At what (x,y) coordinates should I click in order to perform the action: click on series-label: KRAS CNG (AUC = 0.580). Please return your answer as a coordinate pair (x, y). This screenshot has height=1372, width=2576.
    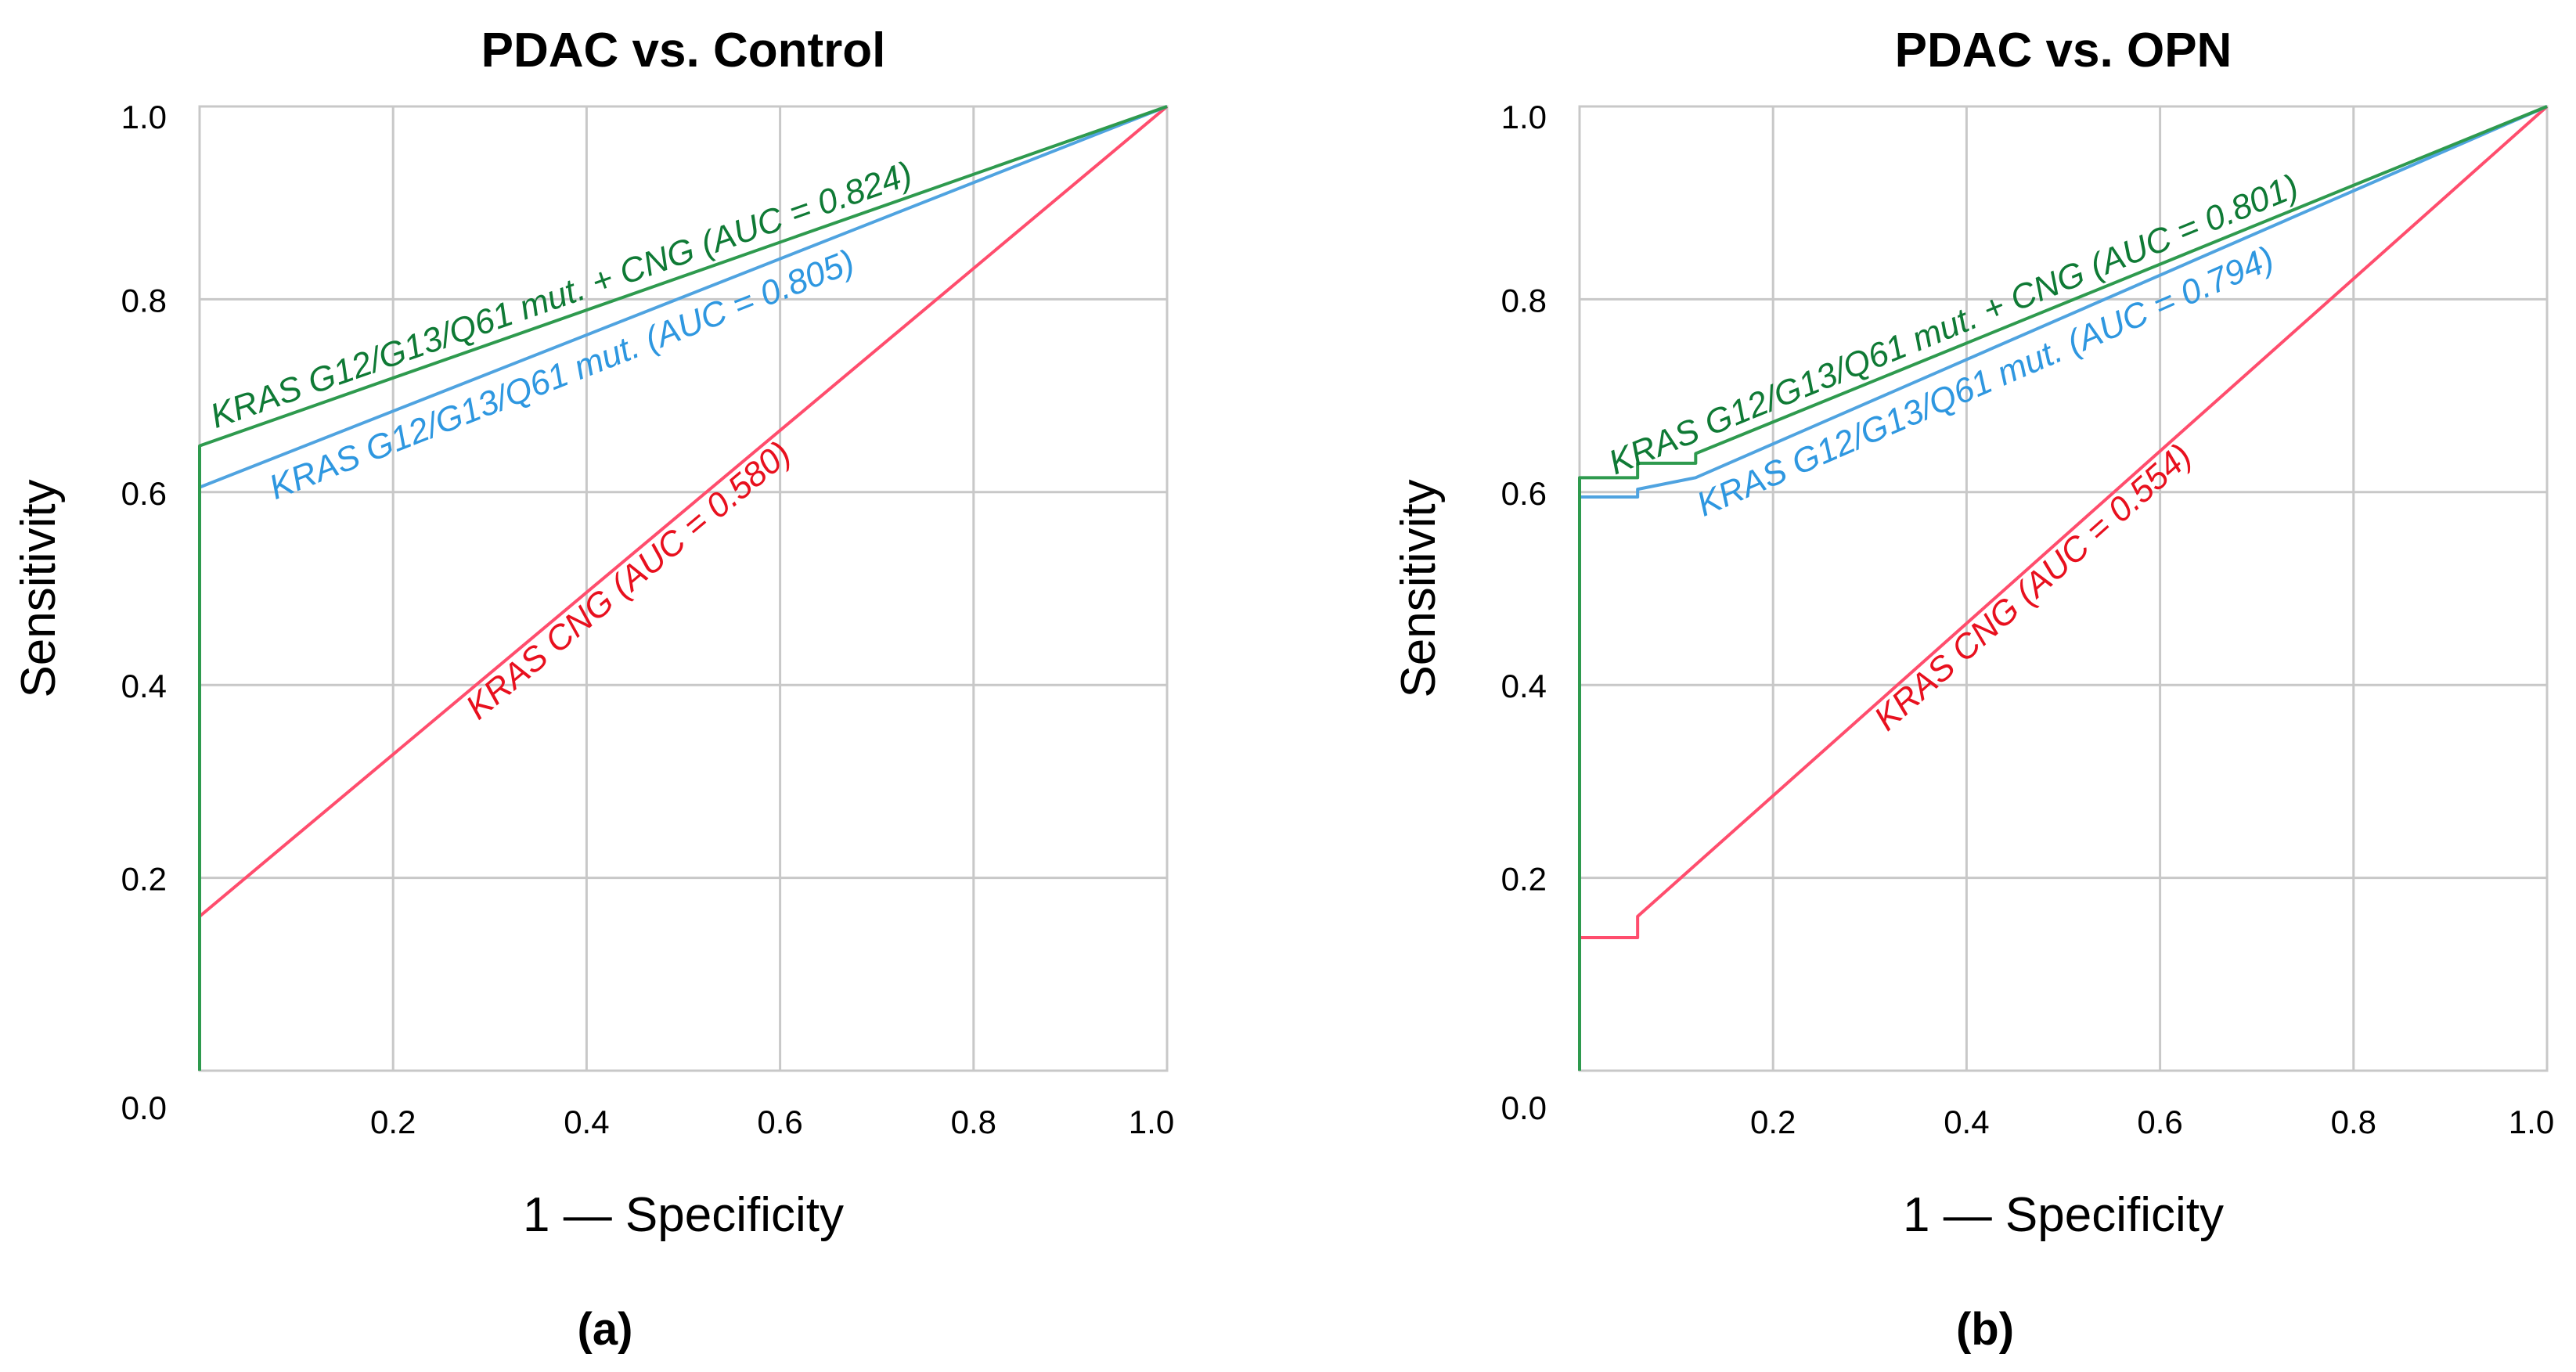
    Looking at the image, I should click on (628, 580).